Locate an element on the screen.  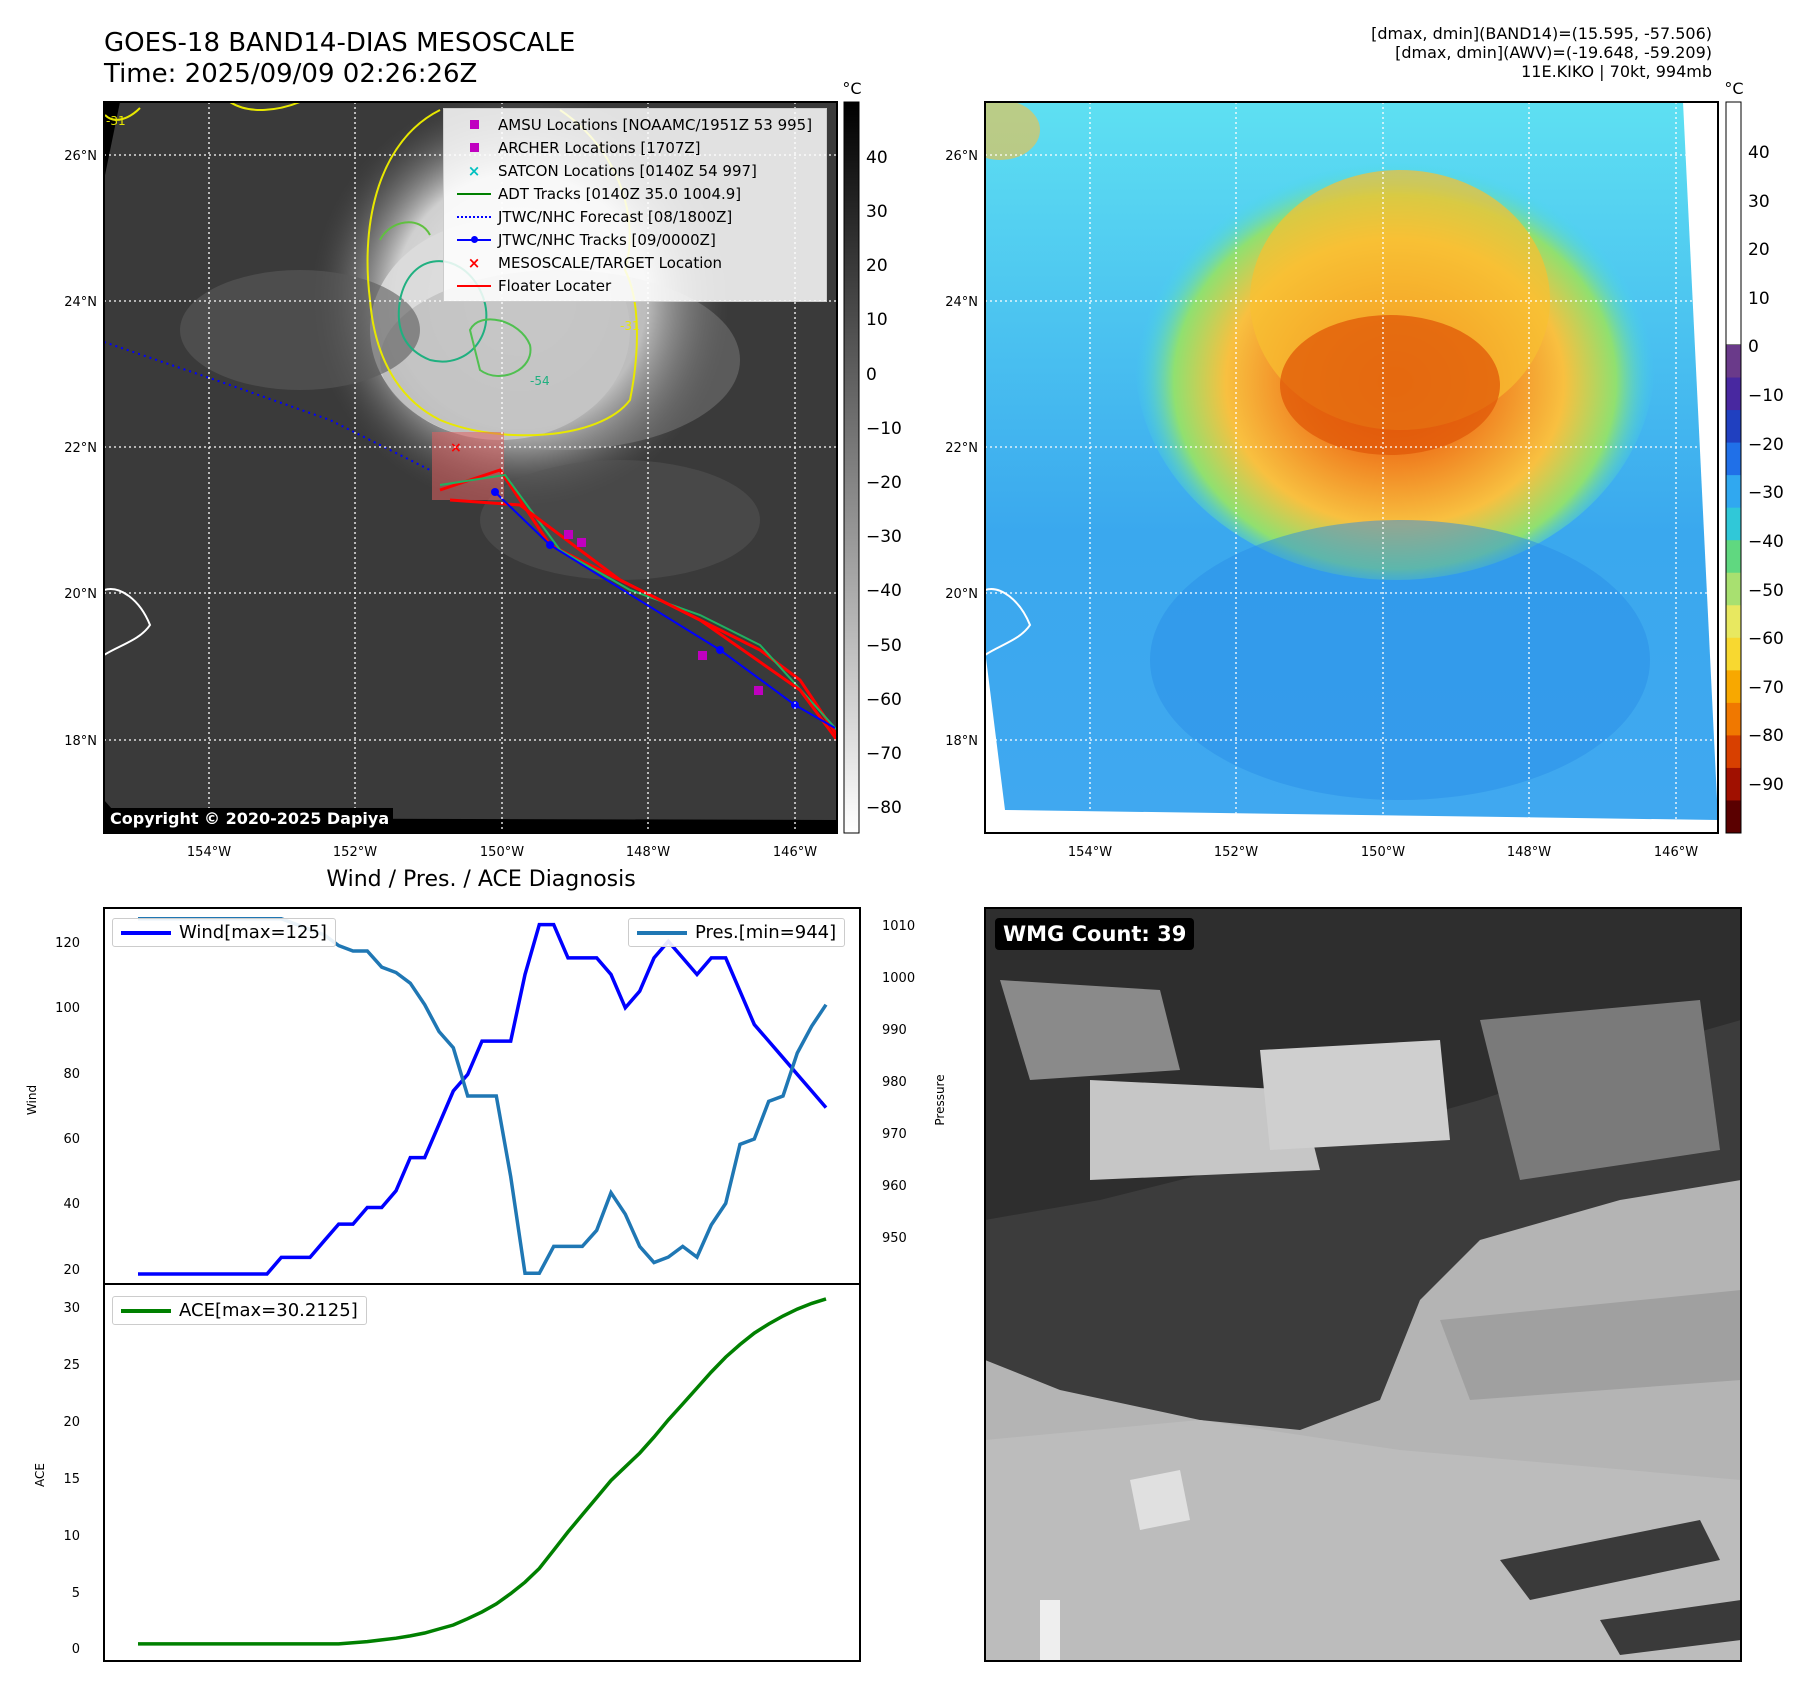
contour-label-b: -31 is located at coordinates (630, 326).